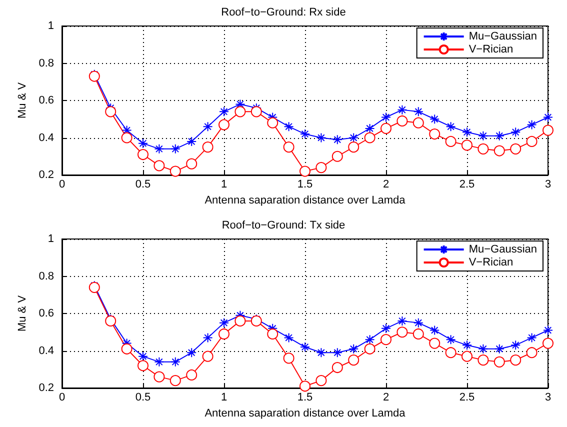  Describe the element at coordinates (283, 12) in the screenshot. I see `chart-title: Roof−to−Ground: Rx side` at that location.